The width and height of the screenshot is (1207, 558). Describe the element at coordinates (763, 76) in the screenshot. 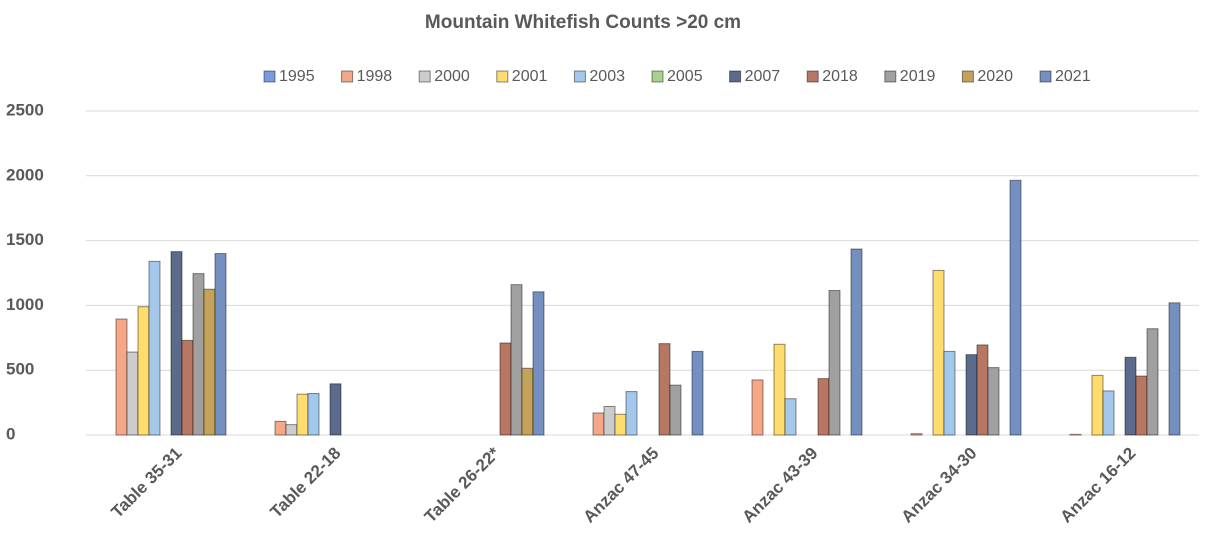

I see `legend-label: 2007` at that location.